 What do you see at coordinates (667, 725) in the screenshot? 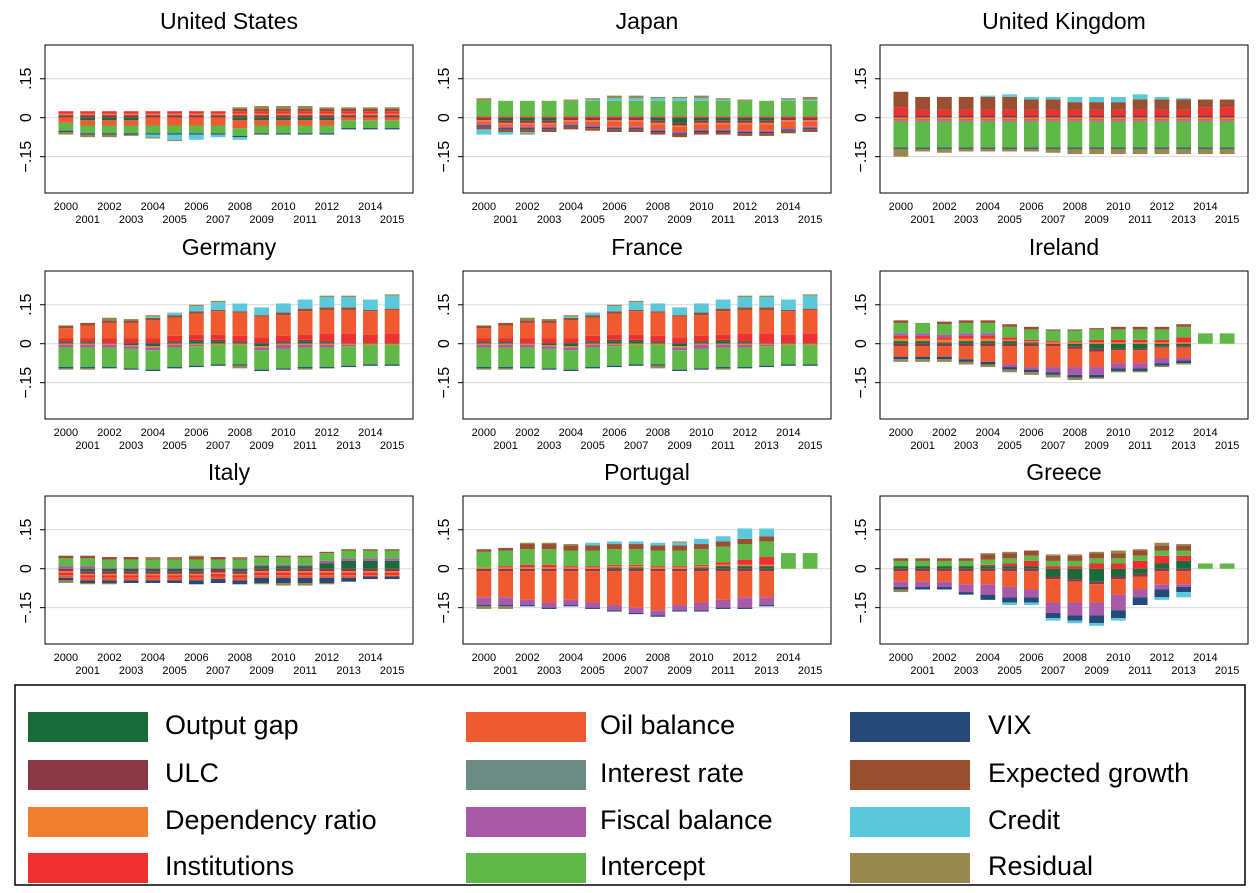
I see `legend-label: Oil balance` at bounding box center [667, 725].